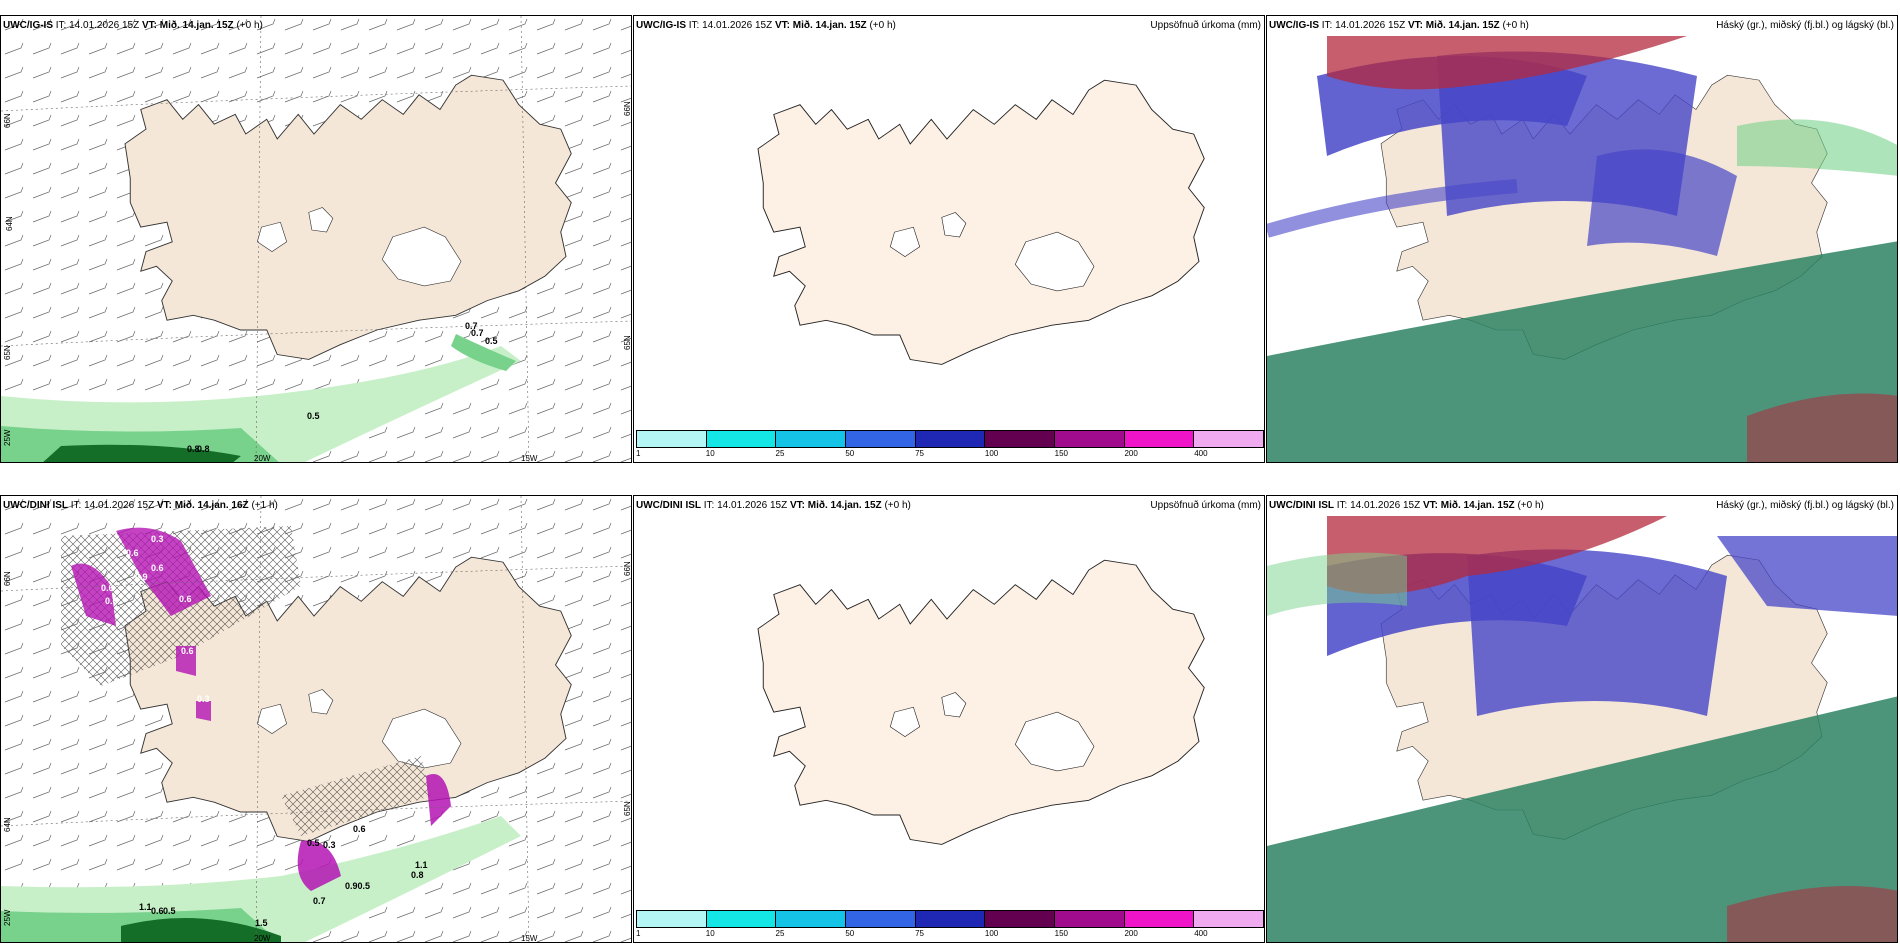 The image size is (1900, 950). I want to click on lat-label: 64N, so click(9, 223).